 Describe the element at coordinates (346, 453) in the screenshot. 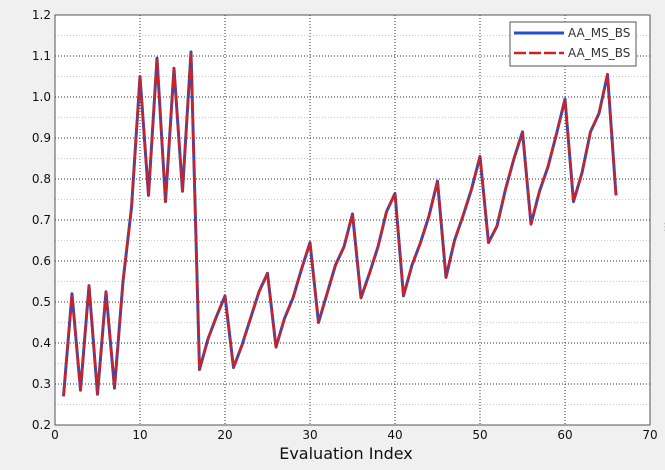

I see `x-axis-label: Evaluation Index` at that location.